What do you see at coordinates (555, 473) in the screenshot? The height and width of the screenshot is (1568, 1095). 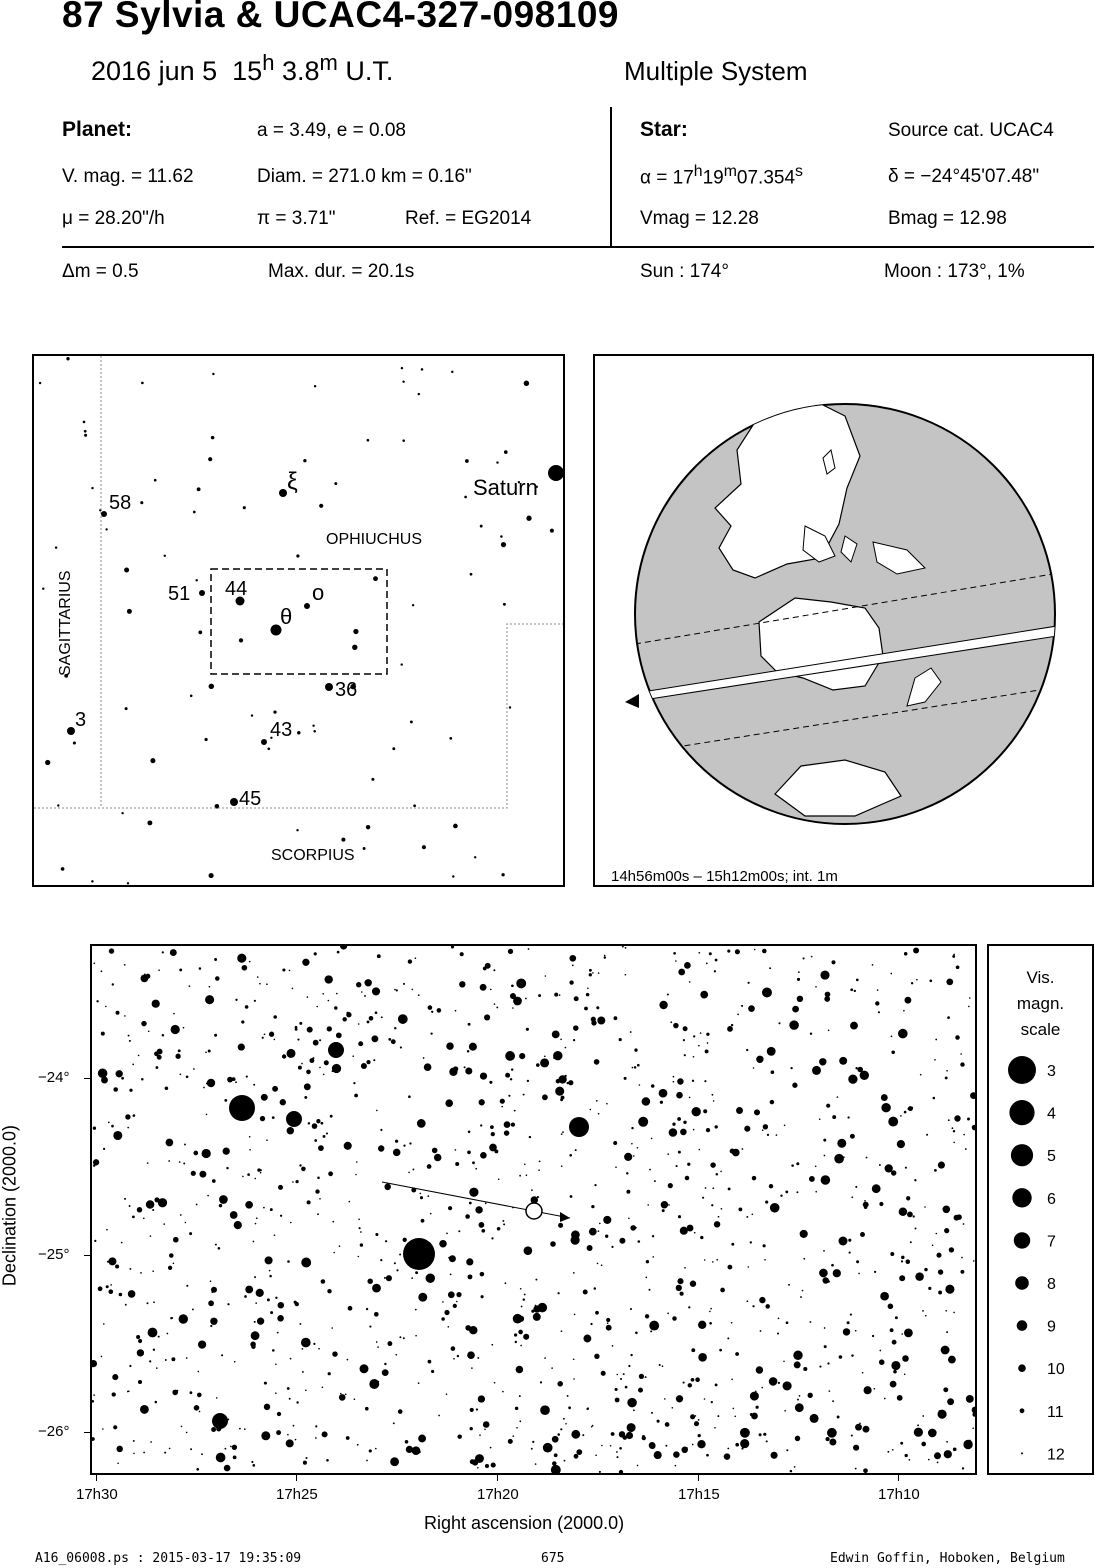 I see `saturn-marker` at bounding box center [555, 473].